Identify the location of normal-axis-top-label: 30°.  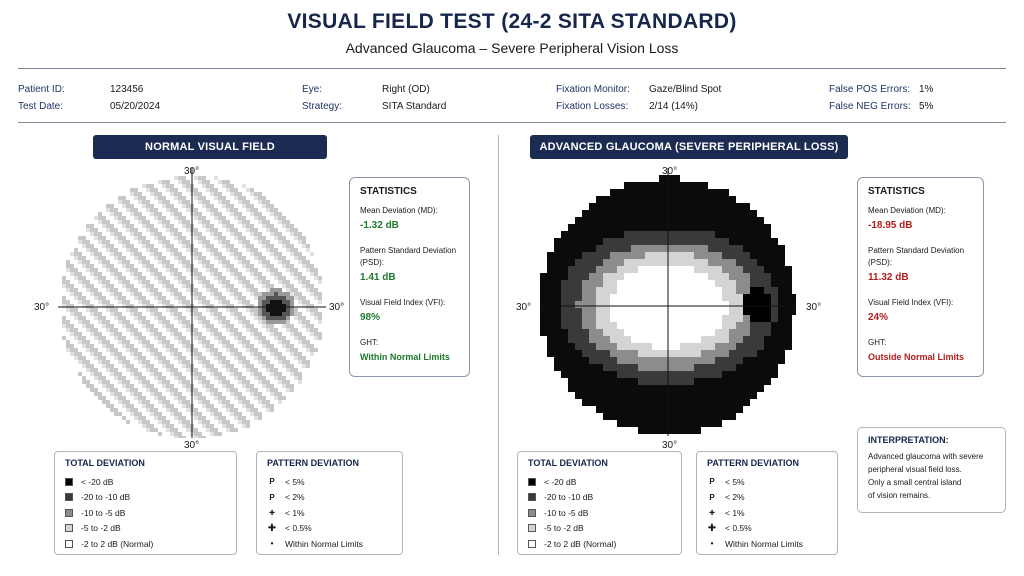
(192, 171).